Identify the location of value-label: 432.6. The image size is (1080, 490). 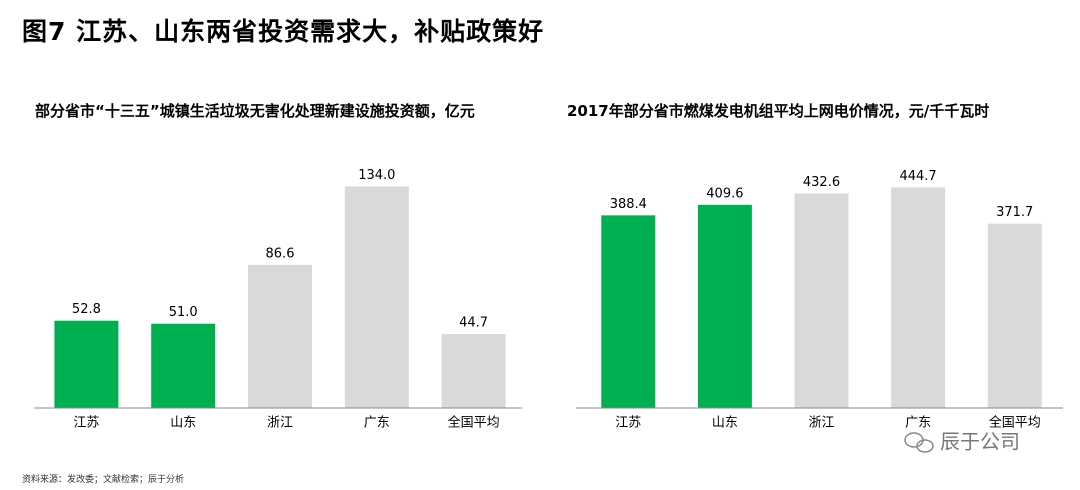
(821, 182).